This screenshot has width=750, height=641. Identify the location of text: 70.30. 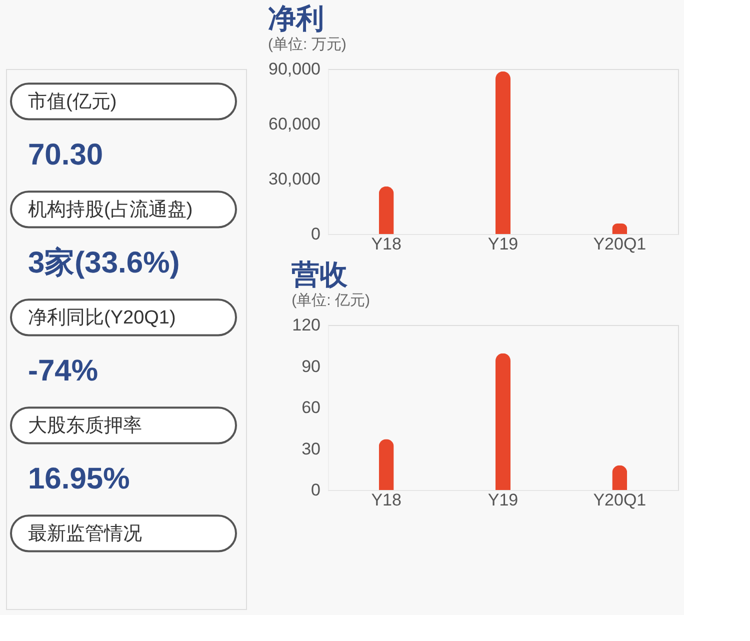
(66, 155).